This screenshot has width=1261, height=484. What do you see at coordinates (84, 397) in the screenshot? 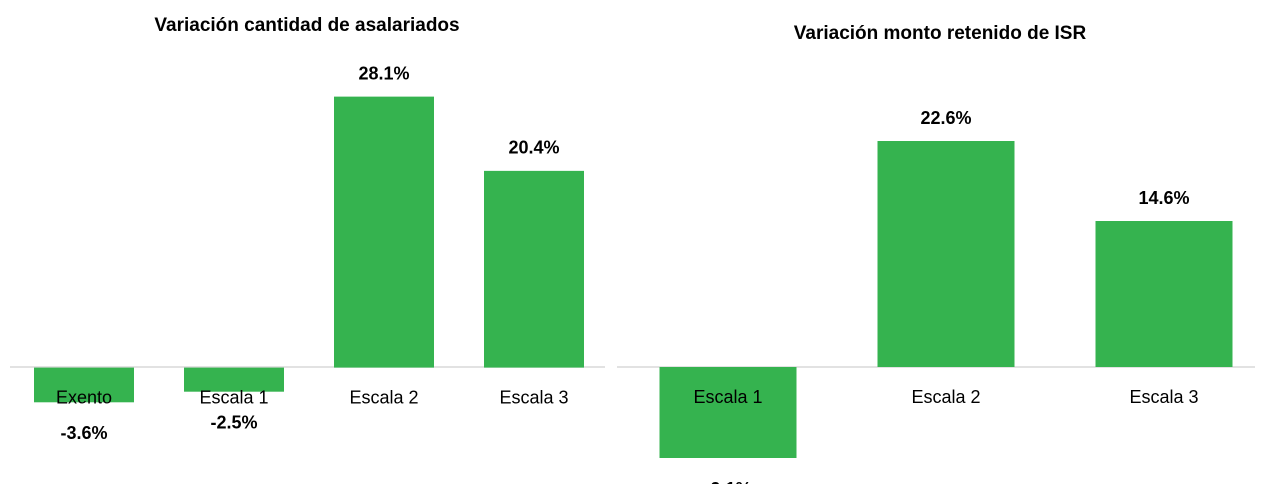
I see `x-tick-label: Exento` at bounding box center [84, 397].